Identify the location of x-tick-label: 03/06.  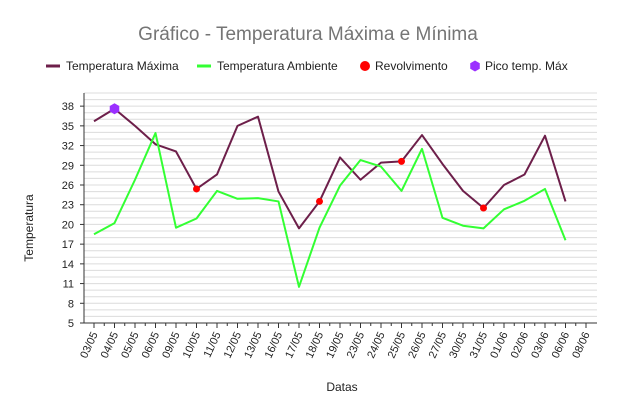
(540, 345).